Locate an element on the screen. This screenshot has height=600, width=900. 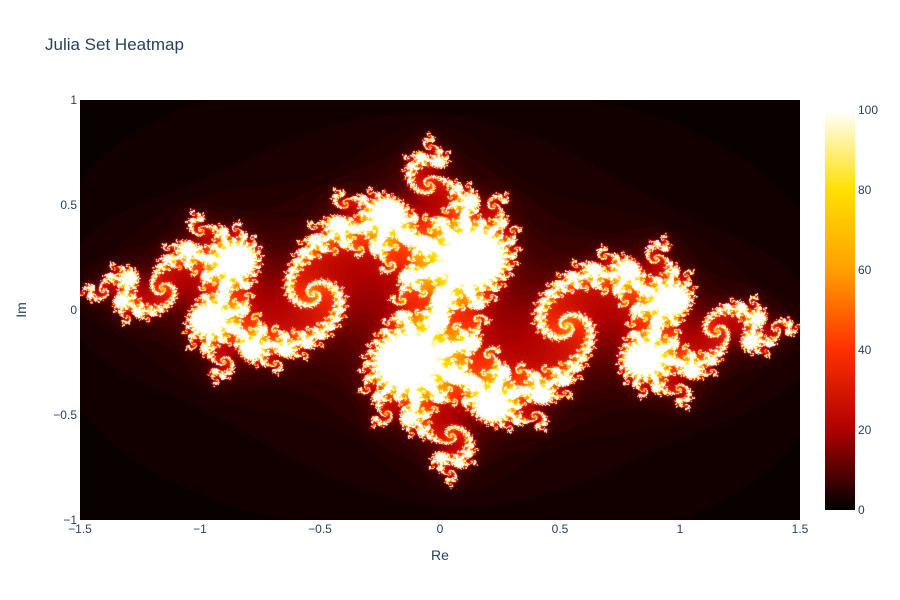
x-tick-label: −0.5 is located at coordinates (320, 529).